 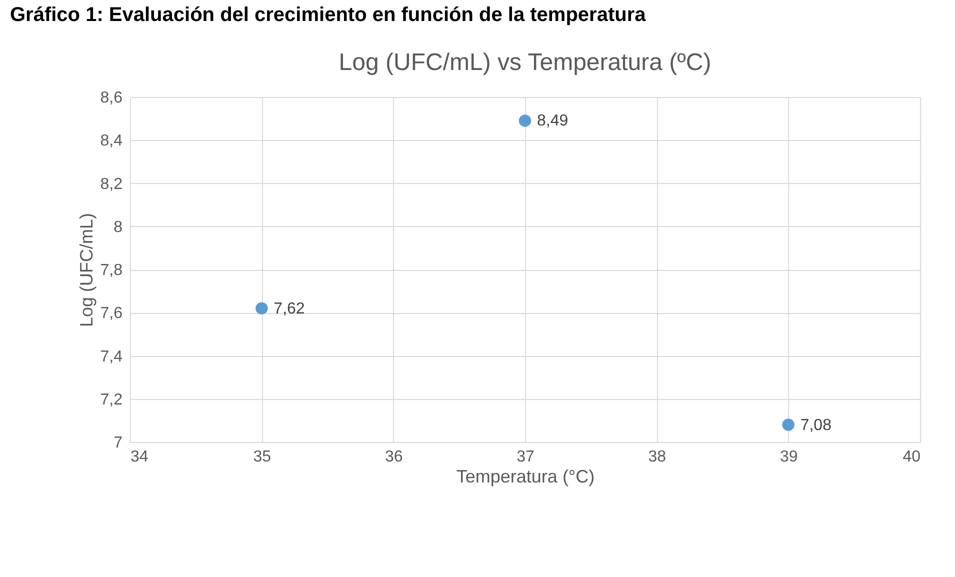 I want to click on x-tick-label: 34, so click(x=139, y=457).